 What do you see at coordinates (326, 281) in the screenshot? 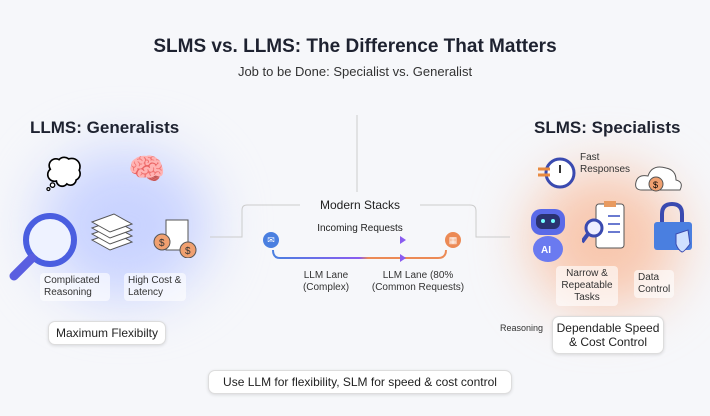
I see `lane-complex-label: LLM Lane (Complex)` at bounding box center [326, 281].